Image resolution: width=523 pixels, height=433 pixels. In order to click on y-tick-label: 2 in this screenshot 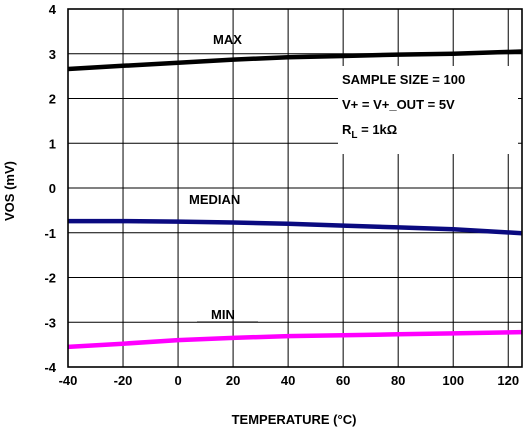, I will do `click(52, 99)`.